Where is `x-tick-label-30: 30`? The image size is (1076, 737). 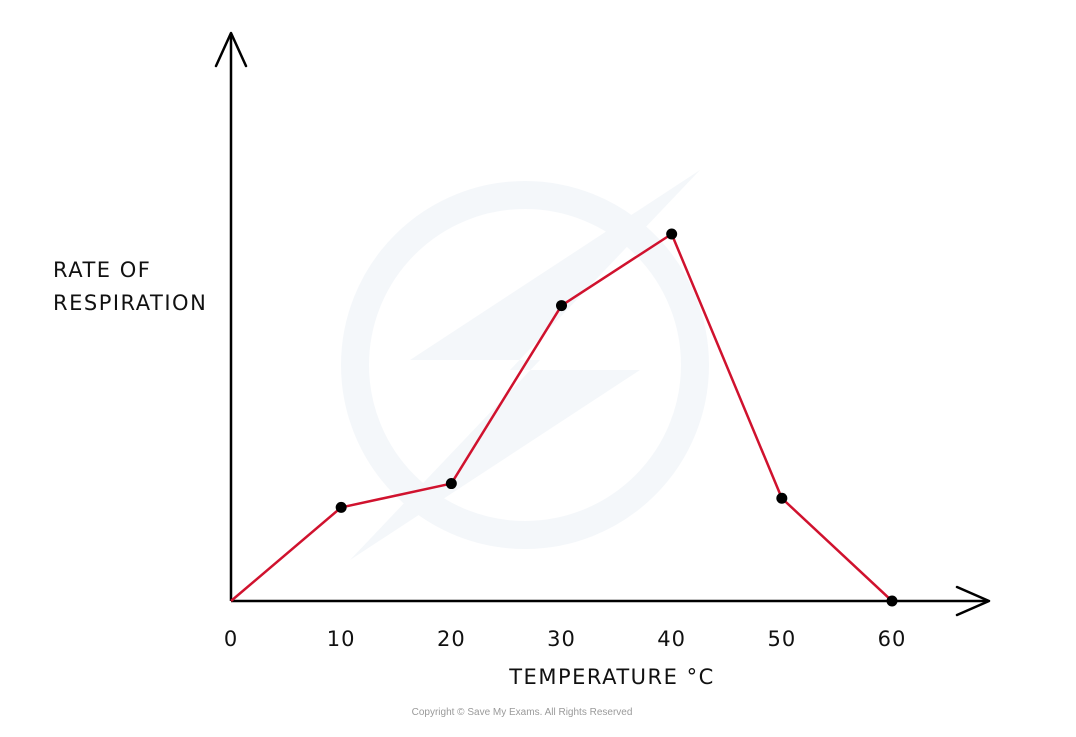
x-tick-label-30: 30 is located at coordinates (561, 639).